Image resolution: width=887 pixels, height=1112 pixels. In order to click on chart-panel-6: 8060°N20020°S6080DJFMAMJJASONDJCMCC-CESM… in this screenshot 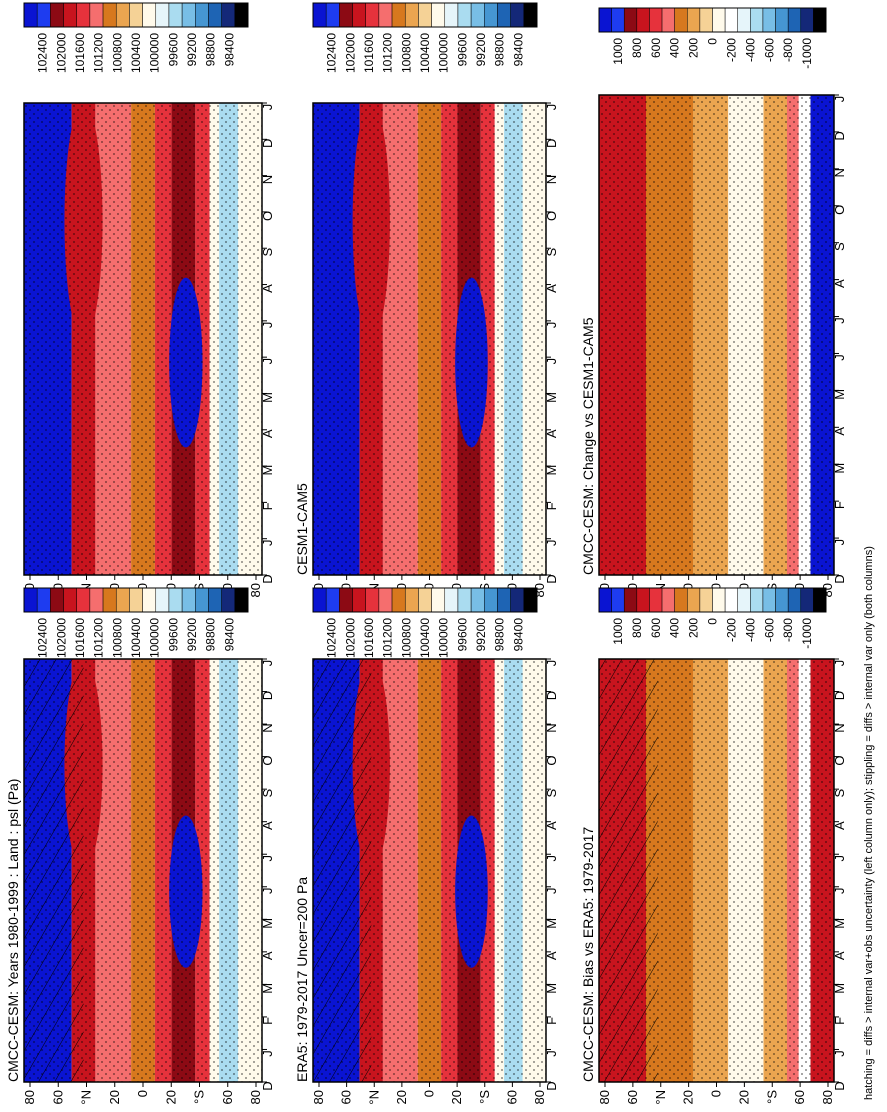, I will do `click(713, 346)`.